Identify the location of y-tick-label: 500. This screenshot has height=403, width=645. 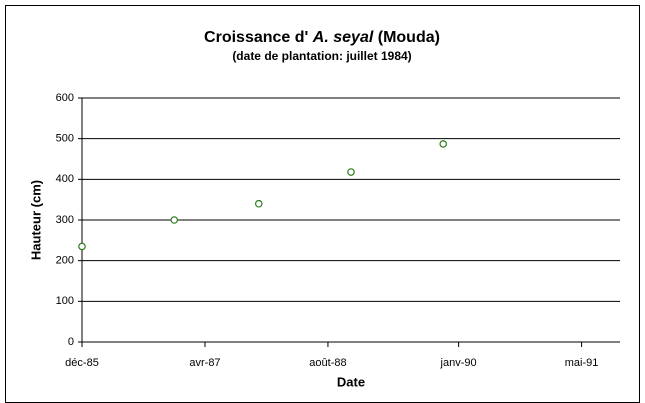
(65, 139).